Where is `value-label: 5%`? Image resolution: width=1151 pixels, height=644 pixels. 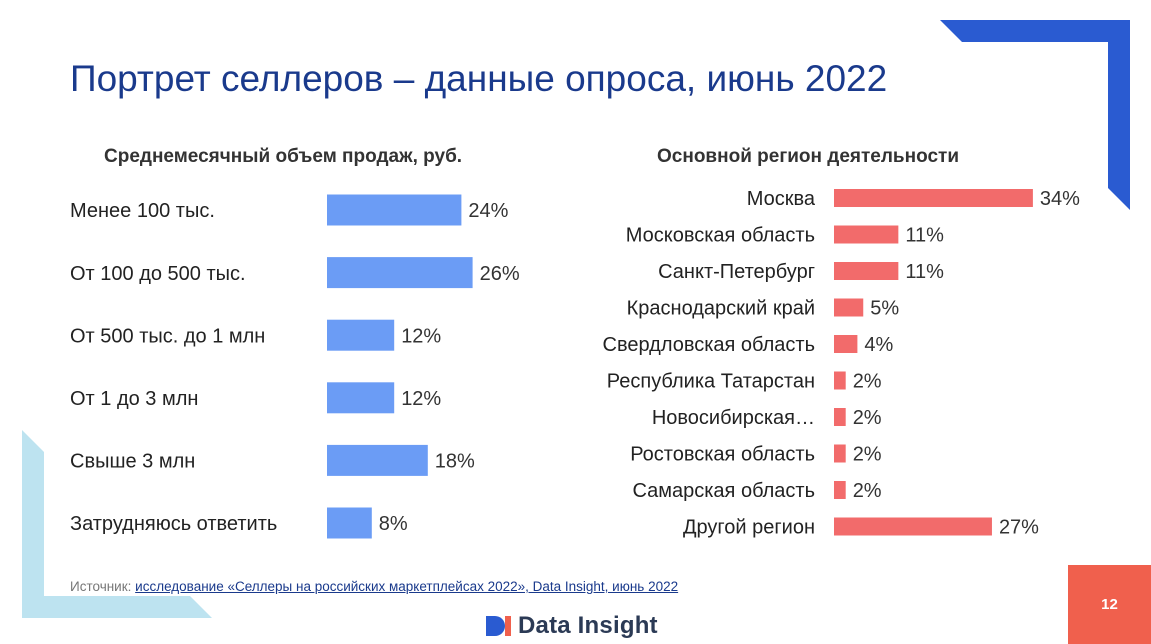
value-label: 5% is located at coordinates (884, 309).